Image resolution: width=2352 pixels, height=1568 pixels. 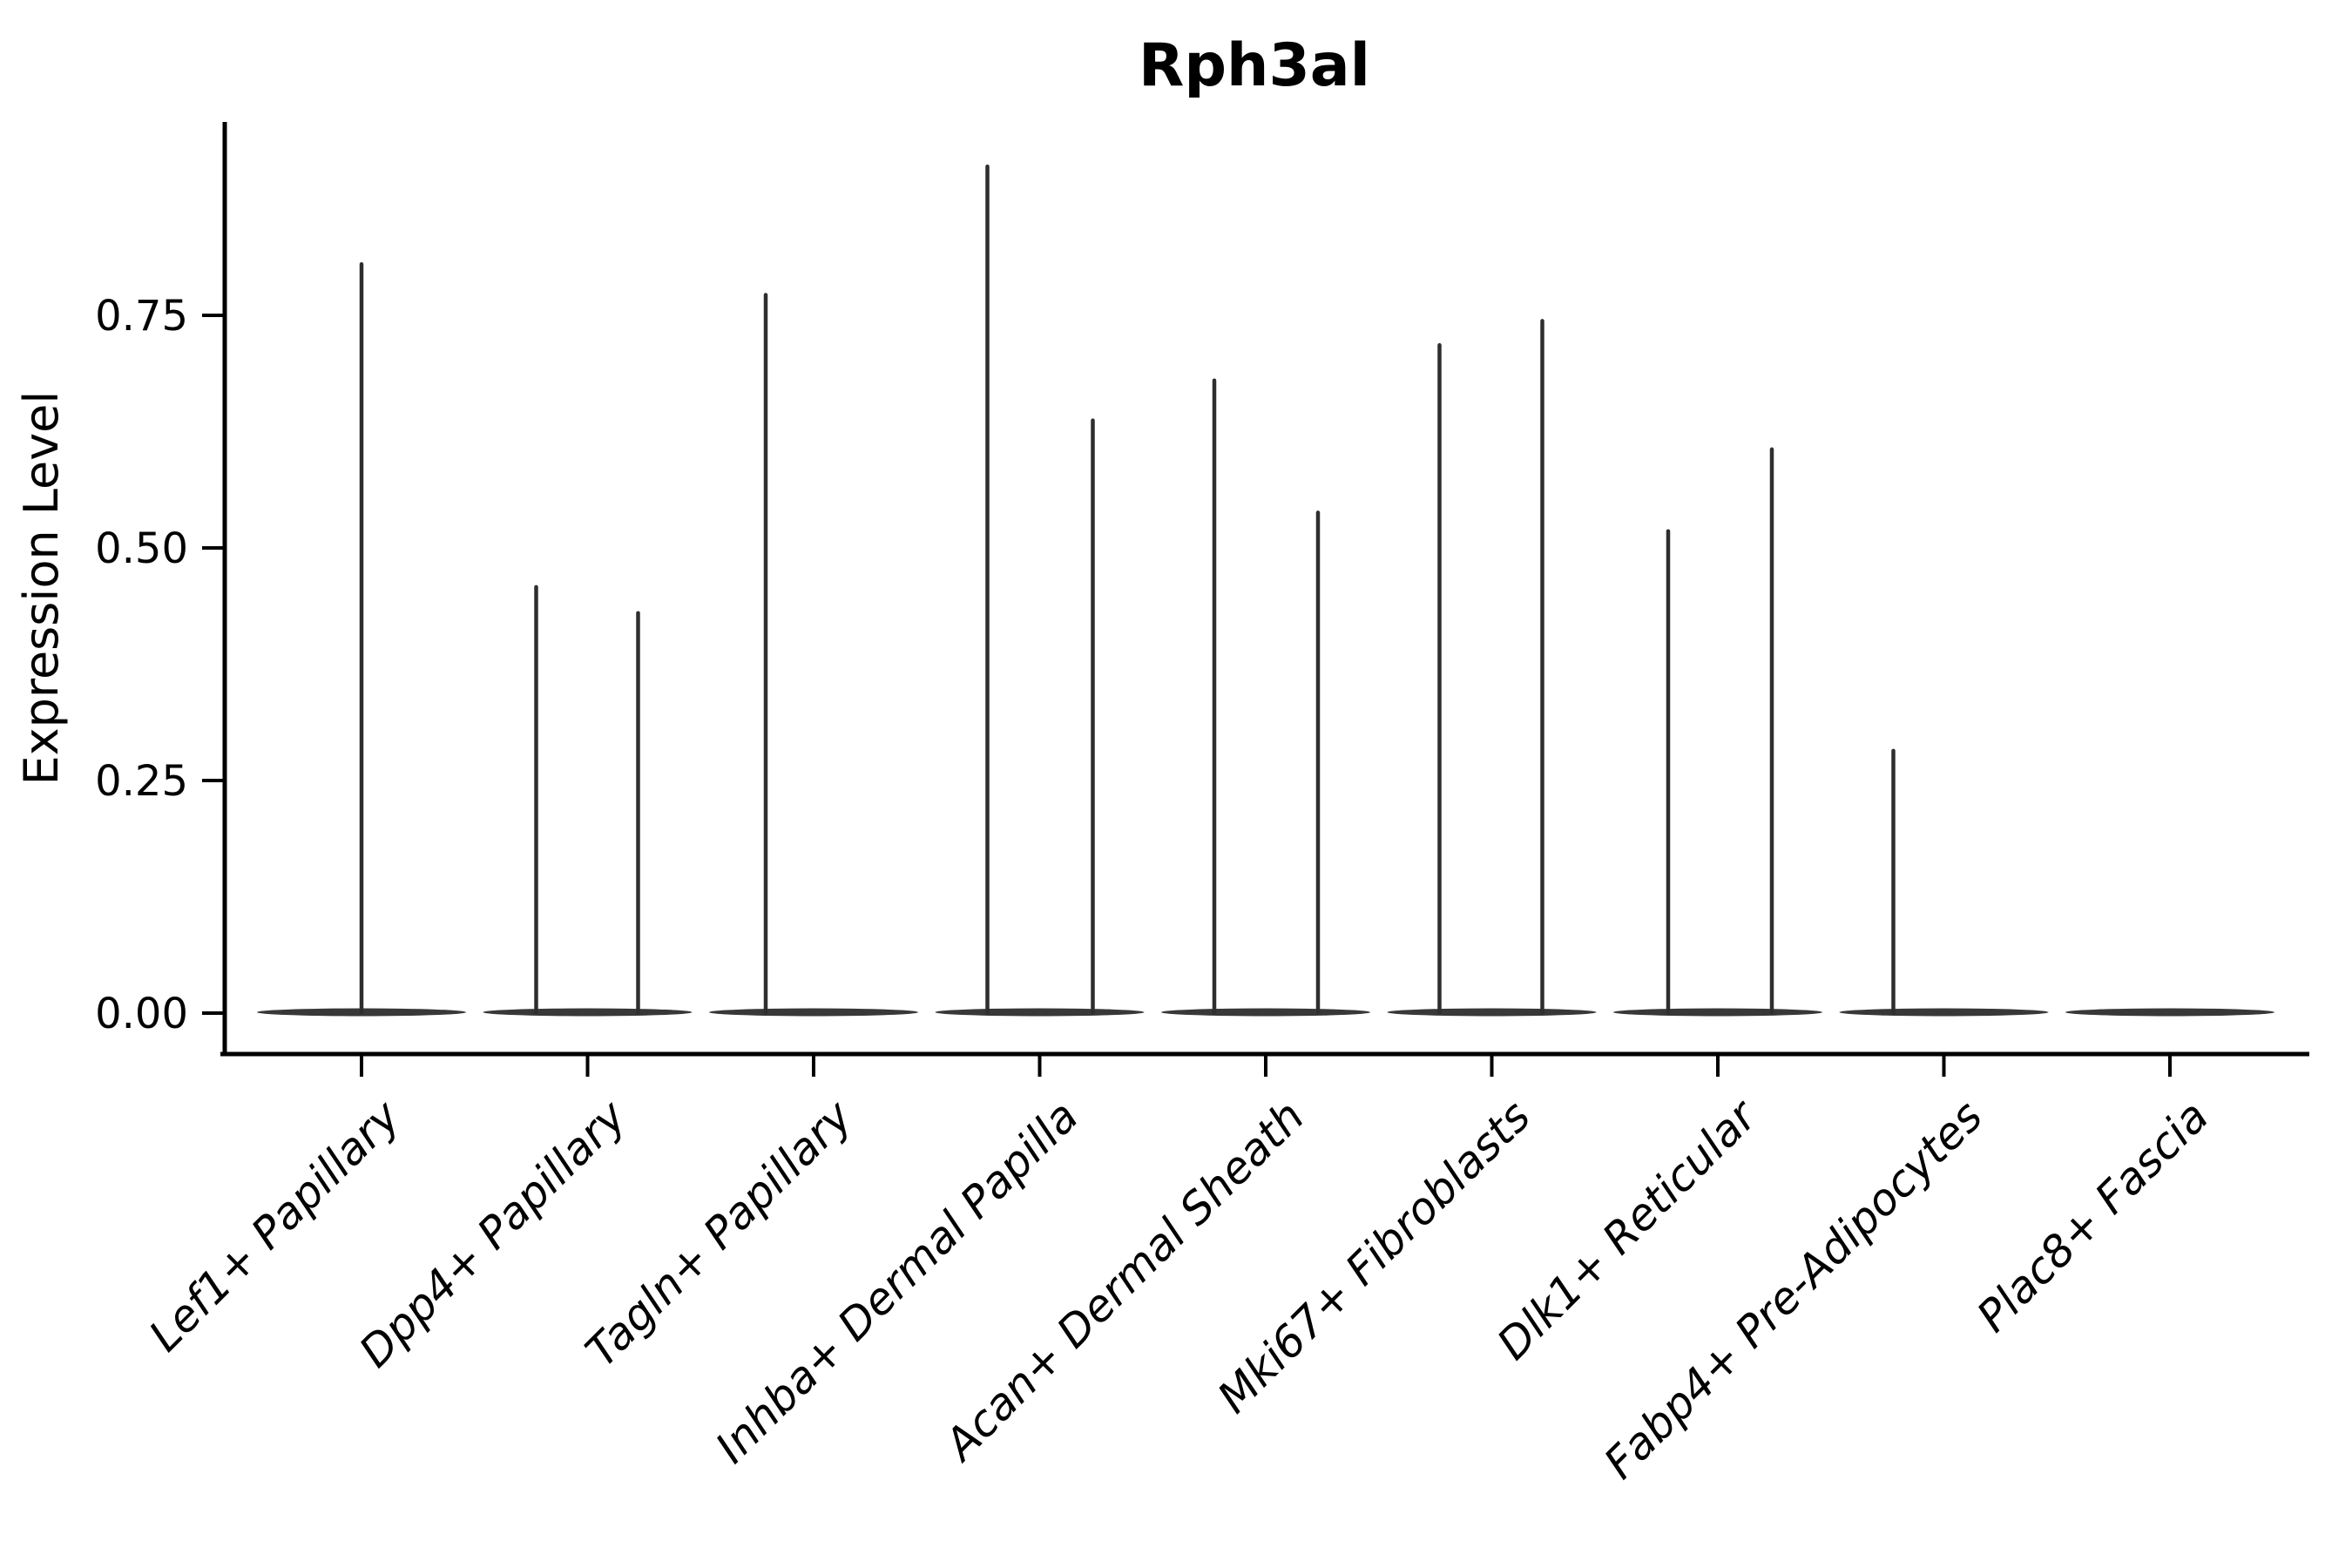 I want to click on y-tick-label: 0.50, so click(x=141, y=549).